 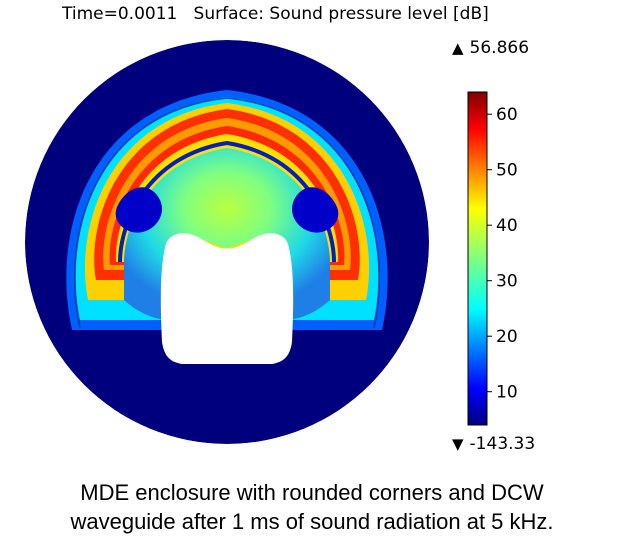 What do you see at coordinates (227, 298) in the screenshot?
I see `enclosure-cutout` at bounding box center [227, 298].